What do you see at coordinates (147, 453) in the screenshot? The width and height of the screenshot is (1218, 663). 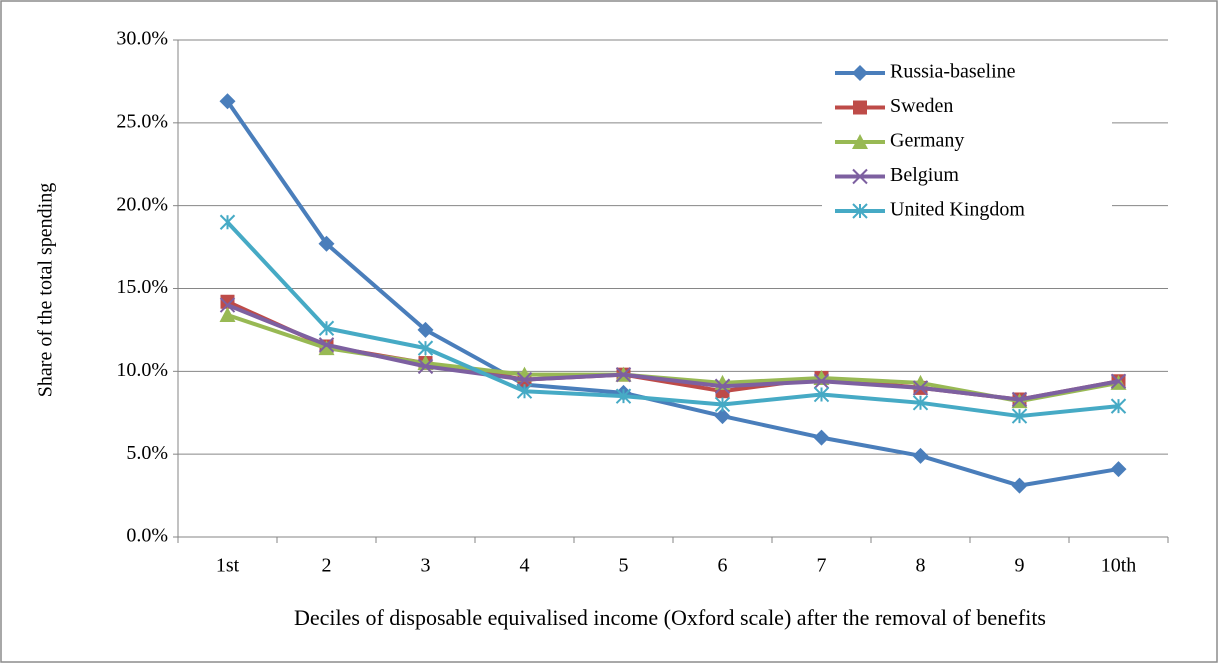 I see `y-tick-label: 5.0%` at bounding box center [147, 453].